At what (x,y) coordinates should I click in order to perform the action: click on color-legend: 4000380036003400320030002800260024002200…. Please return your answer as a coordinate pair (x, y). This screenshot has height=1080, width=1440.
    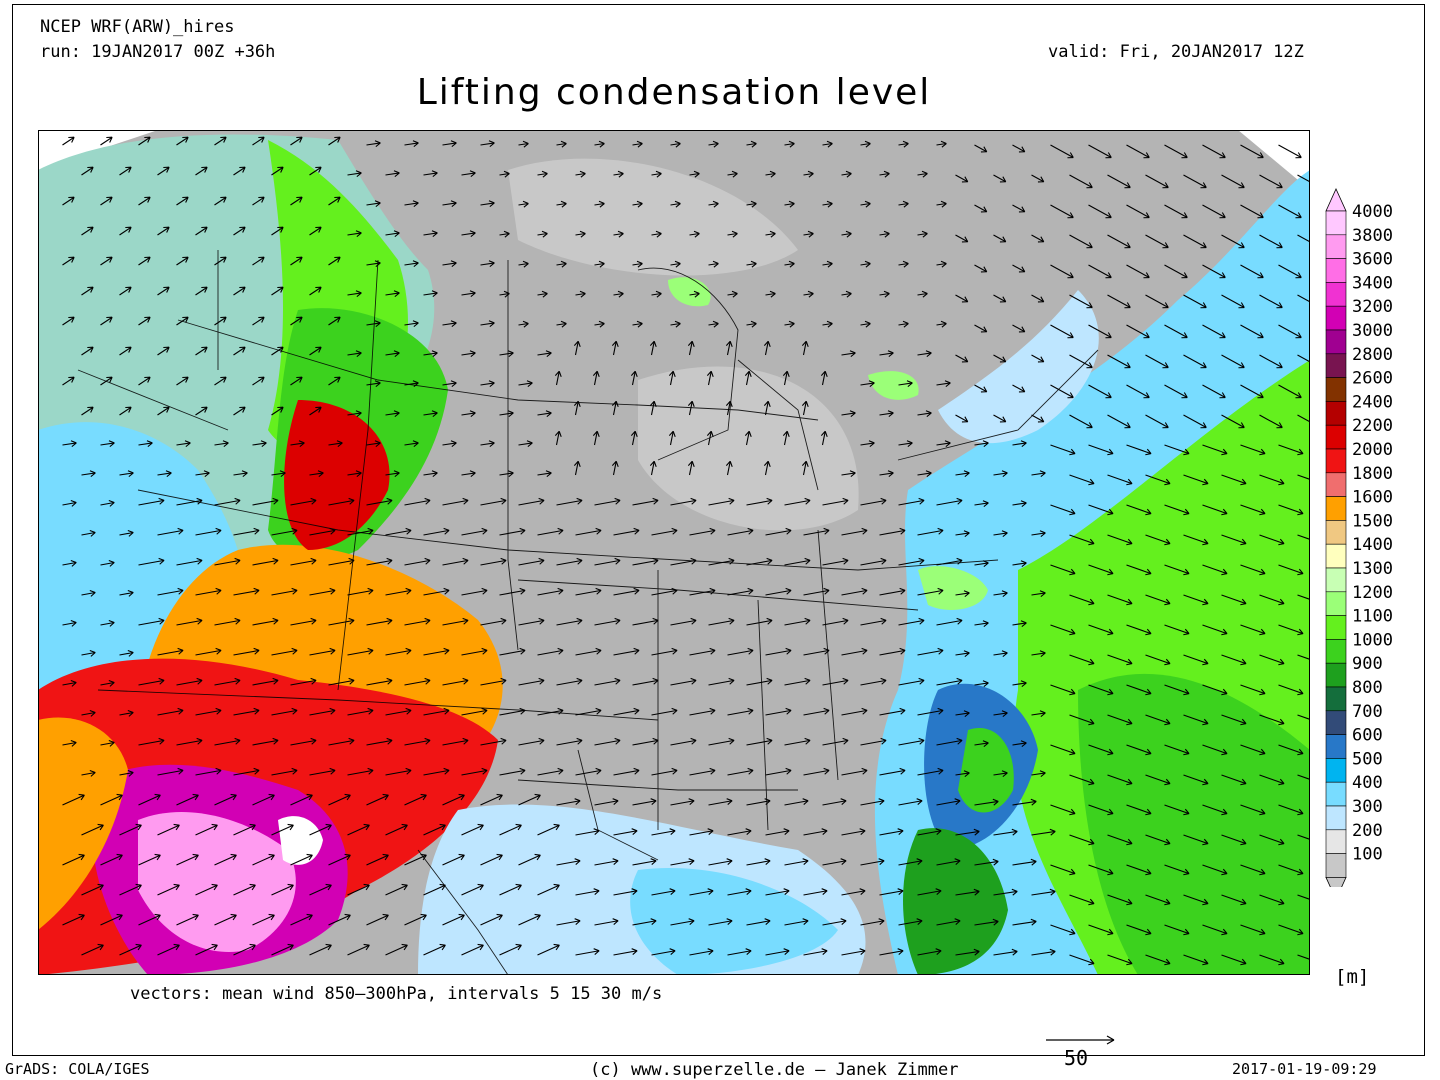
    Looking at the image, I should click on (1359, 537).